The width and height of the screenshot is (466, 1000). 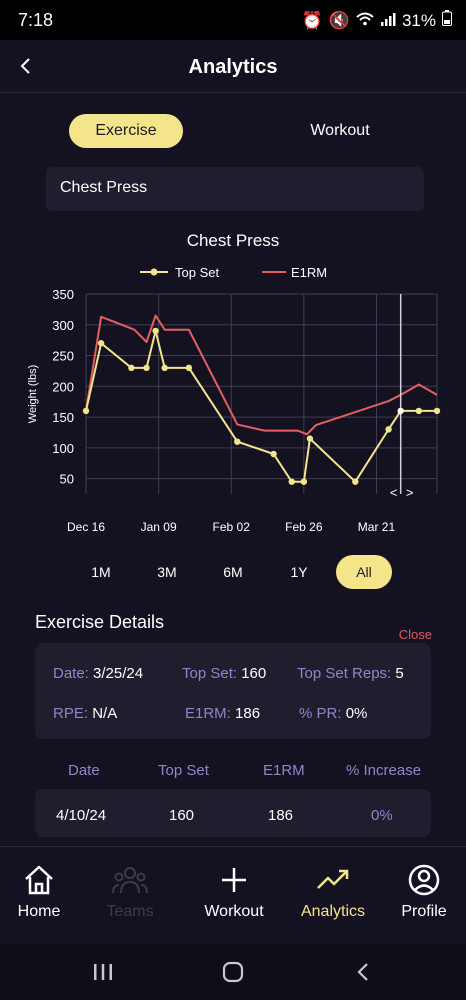 I want to click on cursor-next-label: >, so click(x=410, y=492).